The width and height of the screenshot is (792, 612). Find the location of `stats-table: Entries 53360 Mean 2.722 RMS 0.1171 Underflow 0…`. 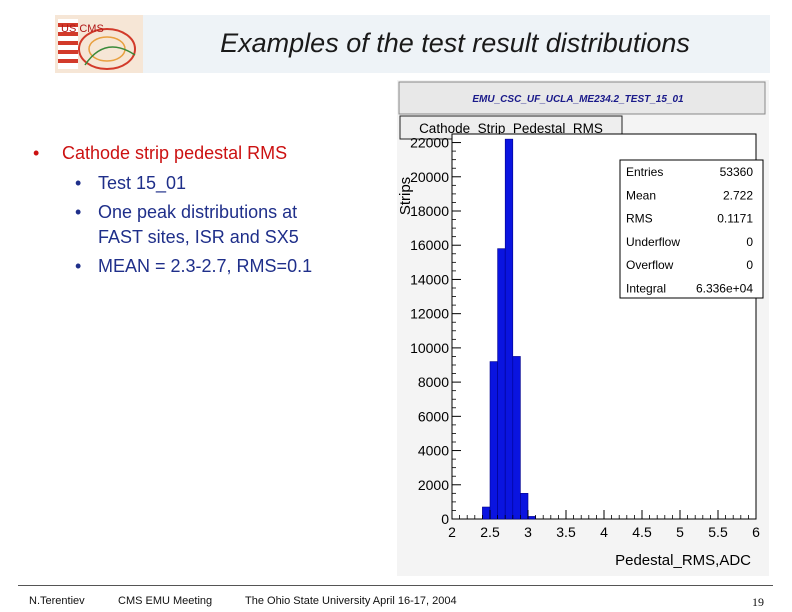

stats-table: Entries 53360 Mean 2.722 RMS 0.1171 Underflow 0… is located at coordinates (689, 230).